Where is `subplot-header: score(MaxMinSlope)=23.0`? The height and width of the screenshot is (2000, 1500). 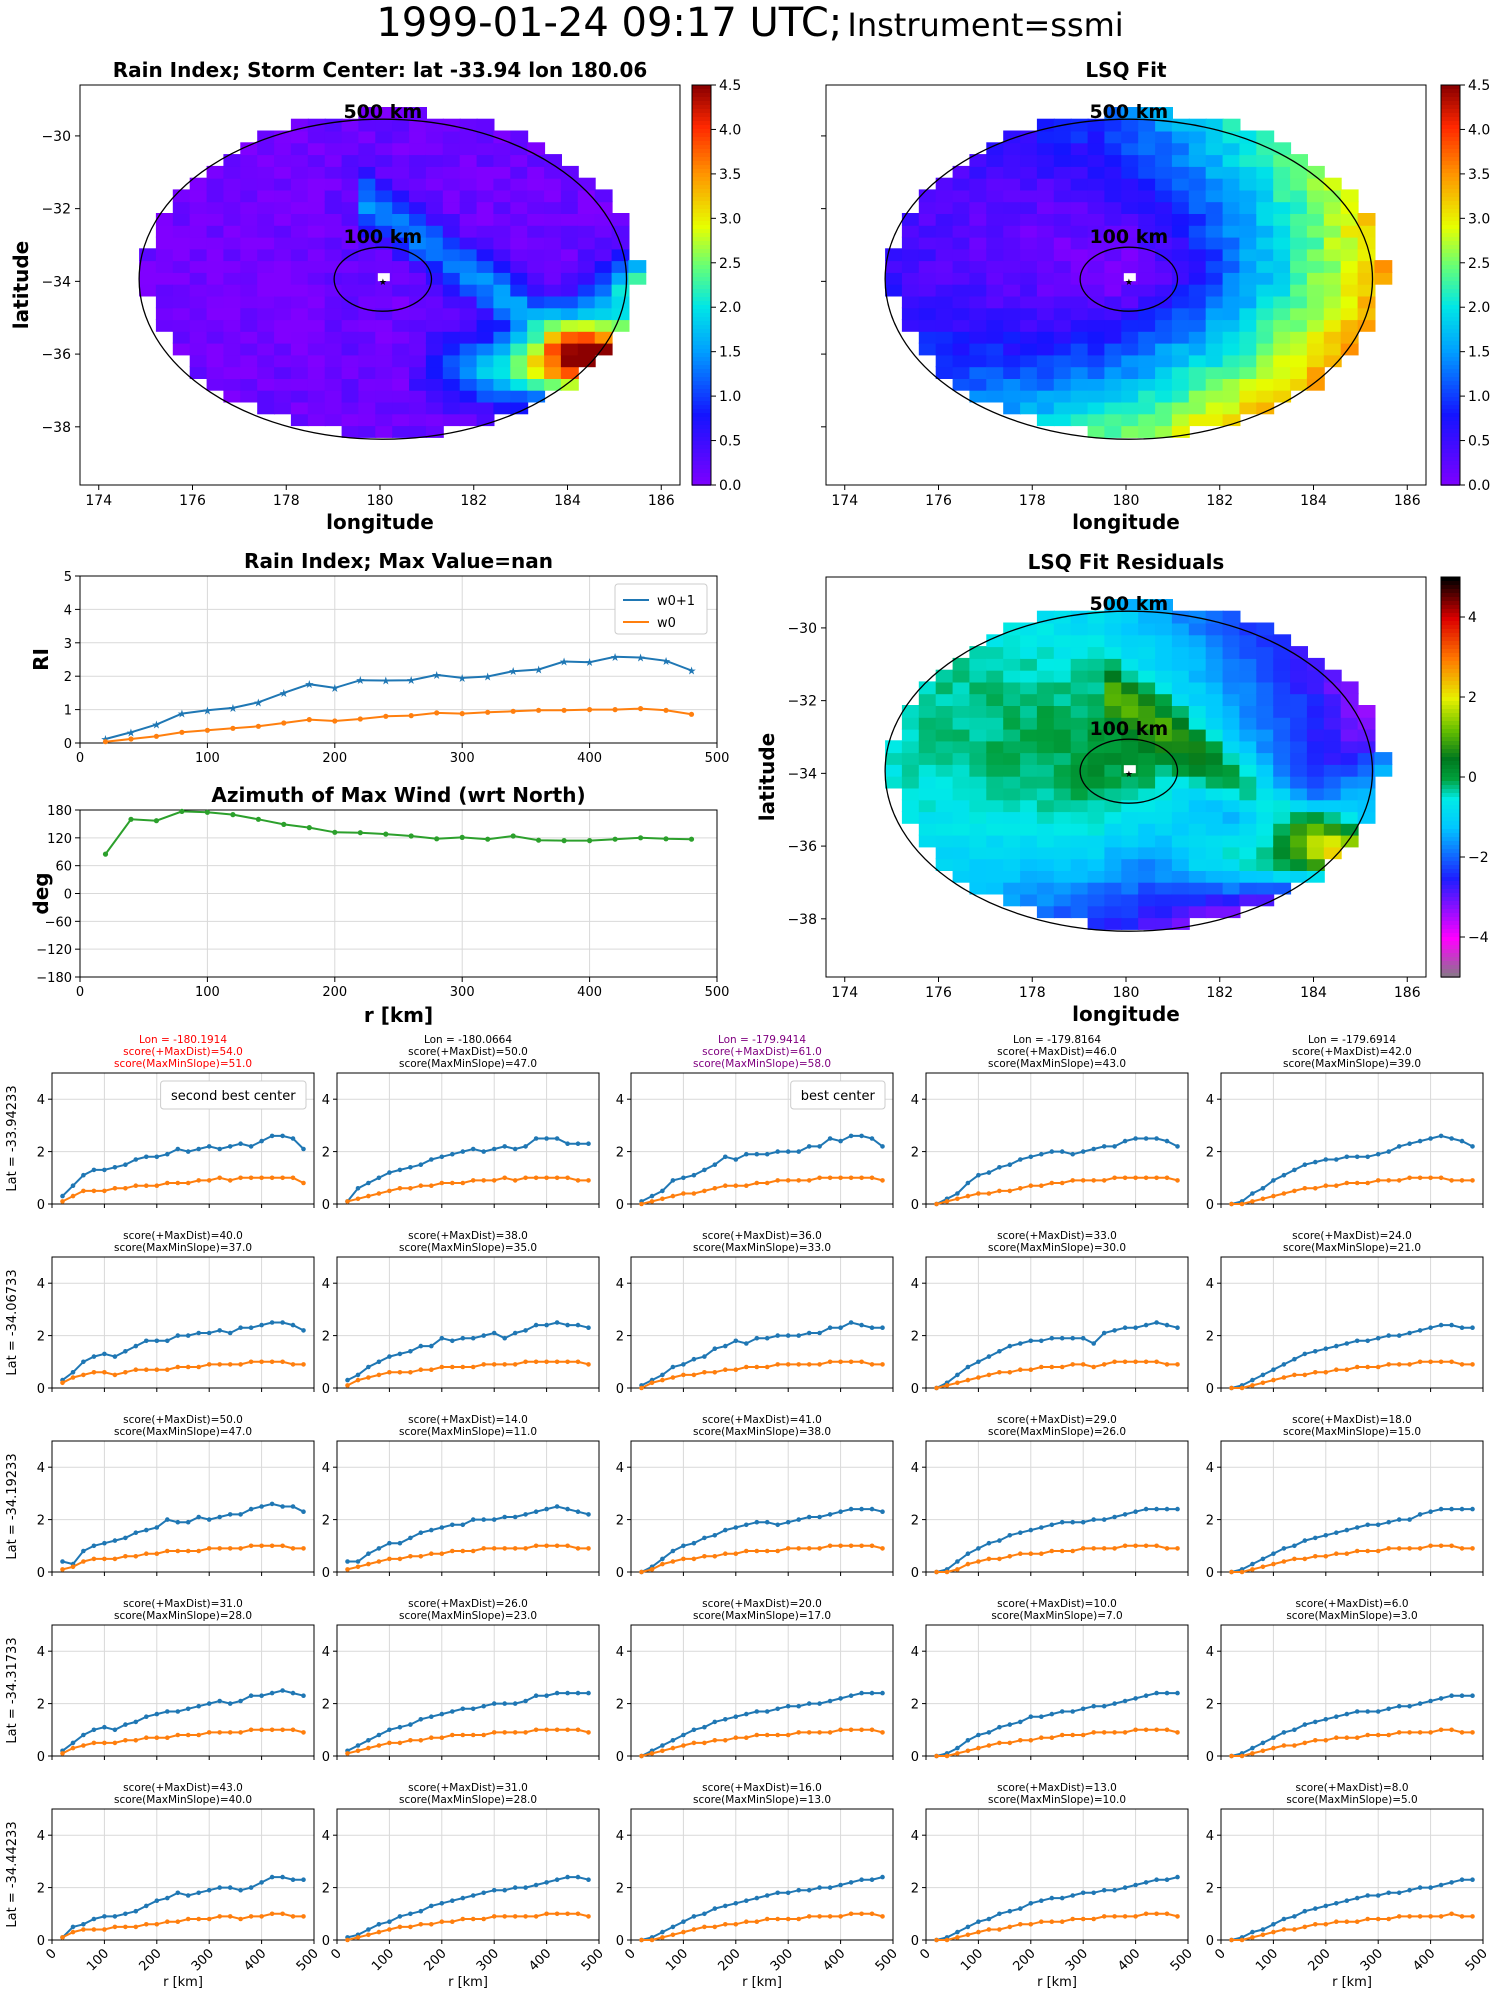
subplot-header: score(MaxMinSlope)=23.0 is located at coordinates (468, 1616).